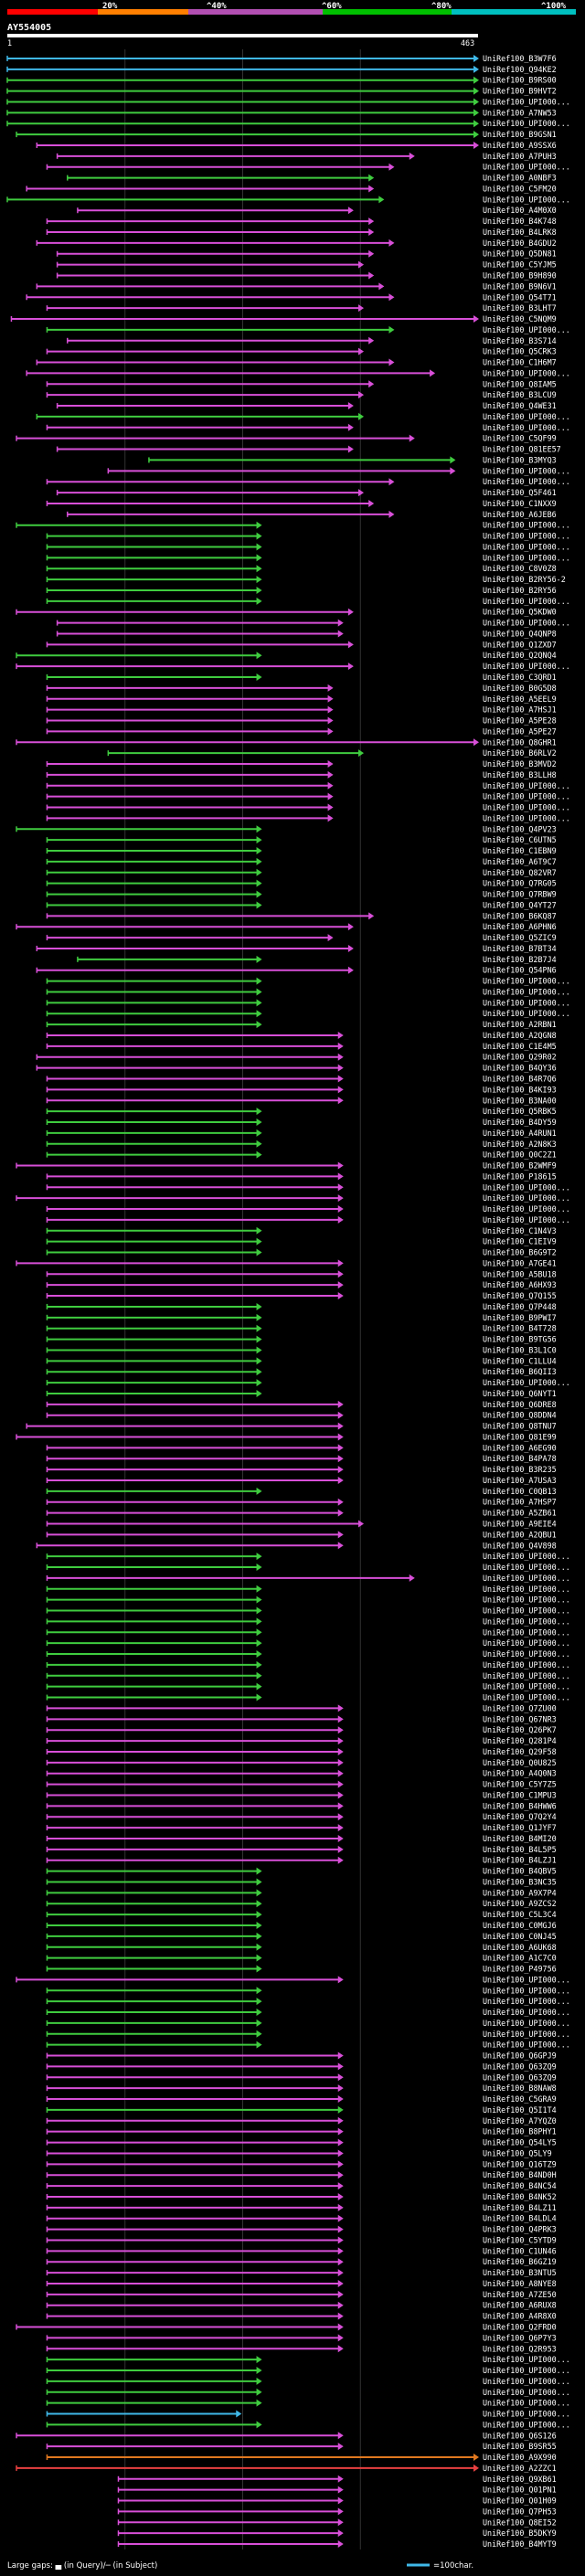 The height and width of the screenshot is (2576, 585). Describe the element at coordinates (286, 828) in the screenshot. I see `hit-row: UniRef100_Q4PV23` at that location.